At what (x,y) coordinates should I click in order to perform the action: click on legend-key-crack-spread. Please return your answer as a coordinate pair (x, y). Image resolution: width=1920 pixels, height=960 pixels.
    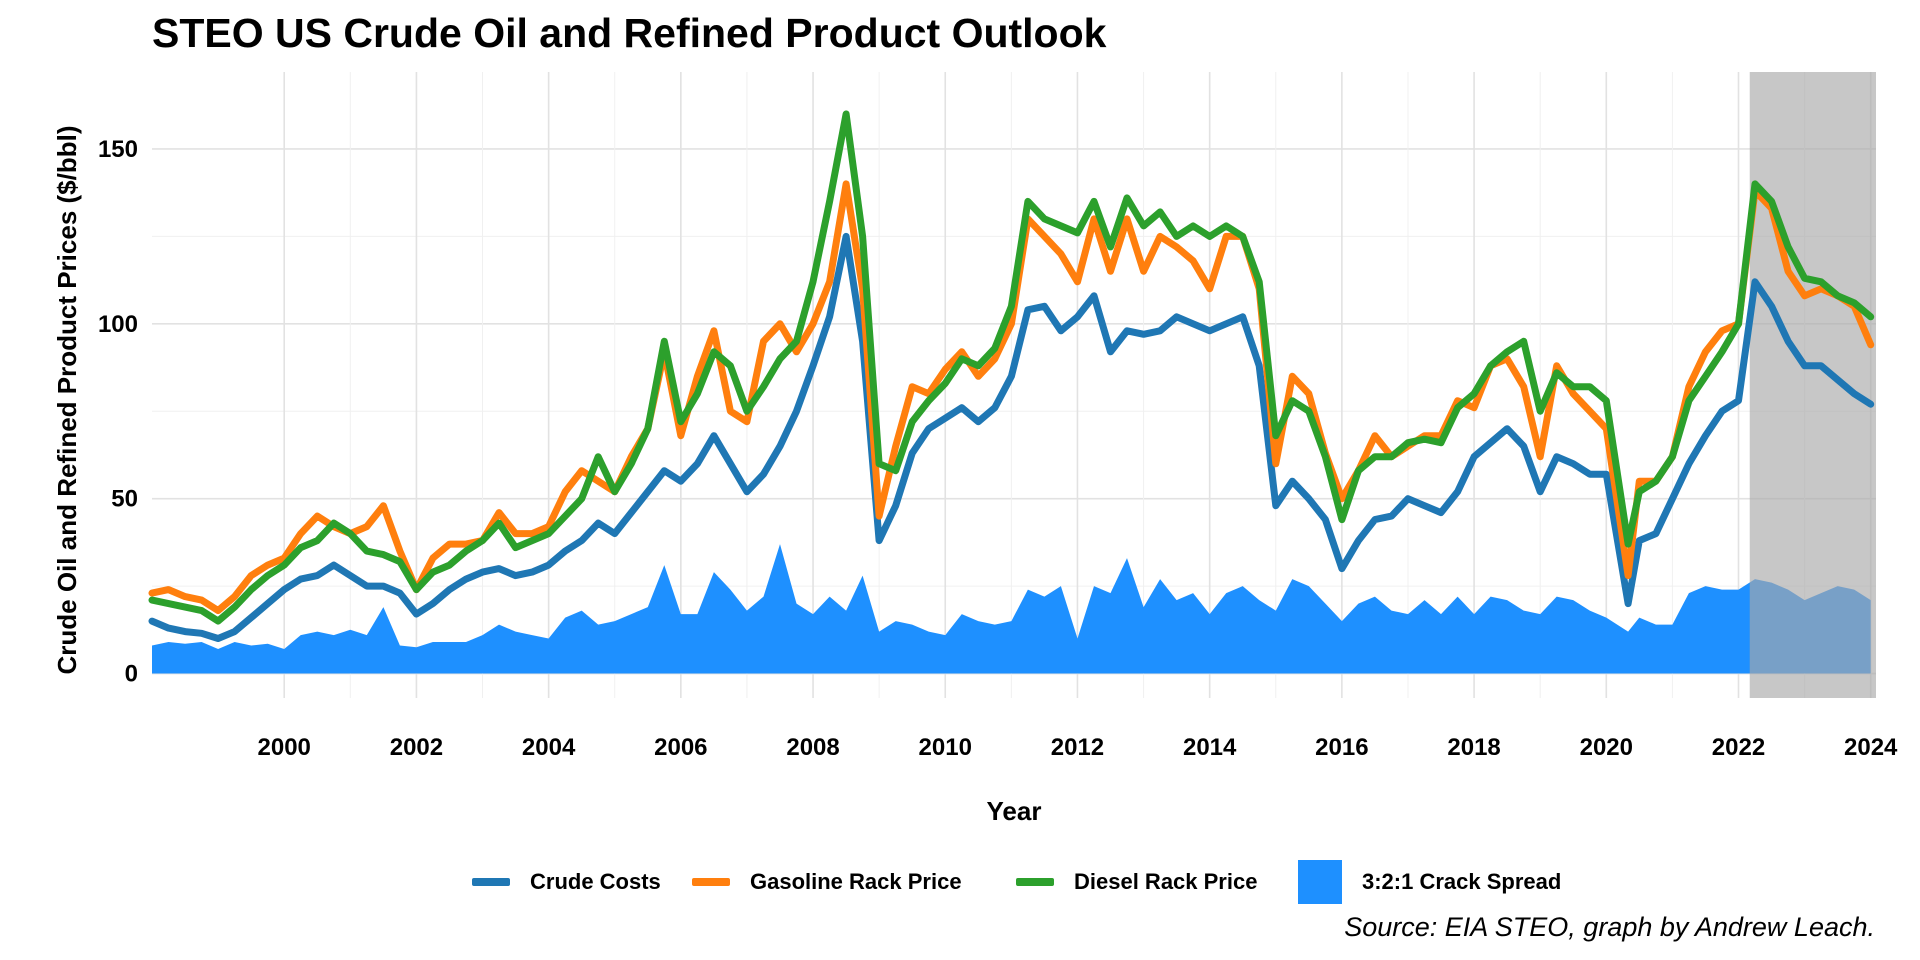
    Looking at the image, I should click on (1320, 882).